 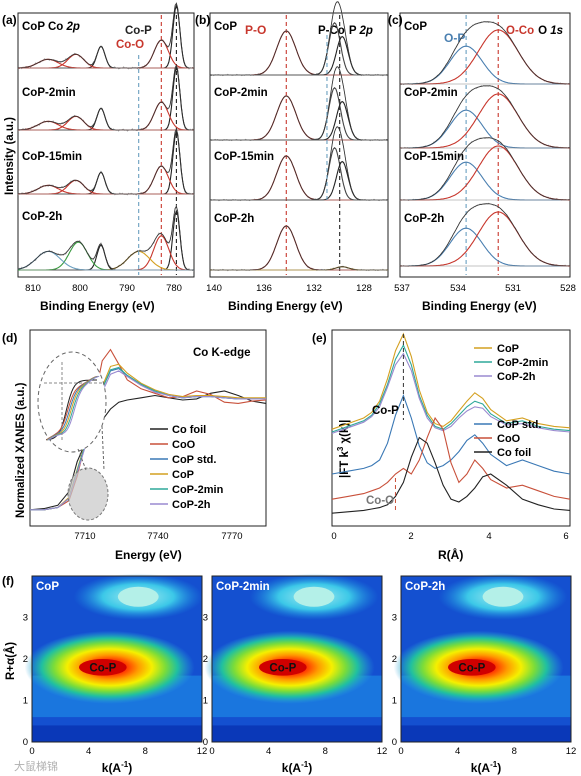 I want to click on x-tick: 6, so click(x=565, y=536).